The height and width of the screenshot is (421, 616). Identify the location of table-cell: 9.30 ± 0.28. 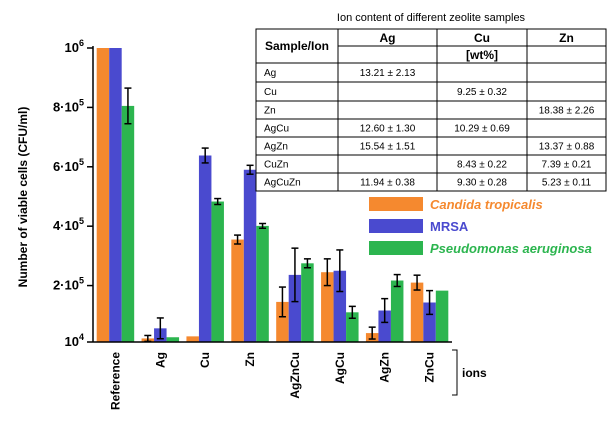
(482, 183).